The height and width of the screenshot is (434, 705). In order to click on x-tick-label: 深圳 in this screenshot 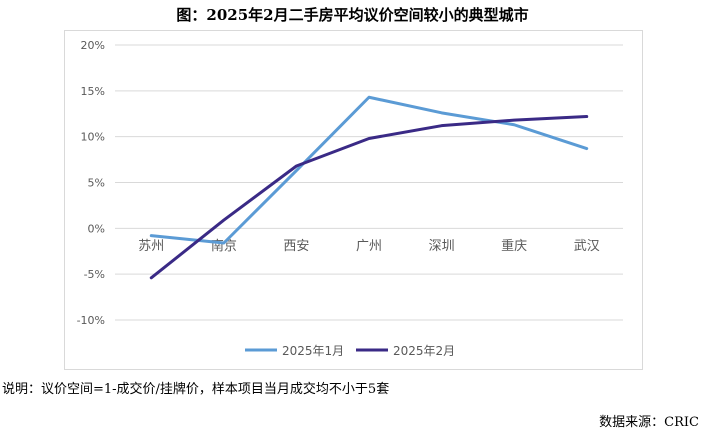, I will do `click(442, 246)`.